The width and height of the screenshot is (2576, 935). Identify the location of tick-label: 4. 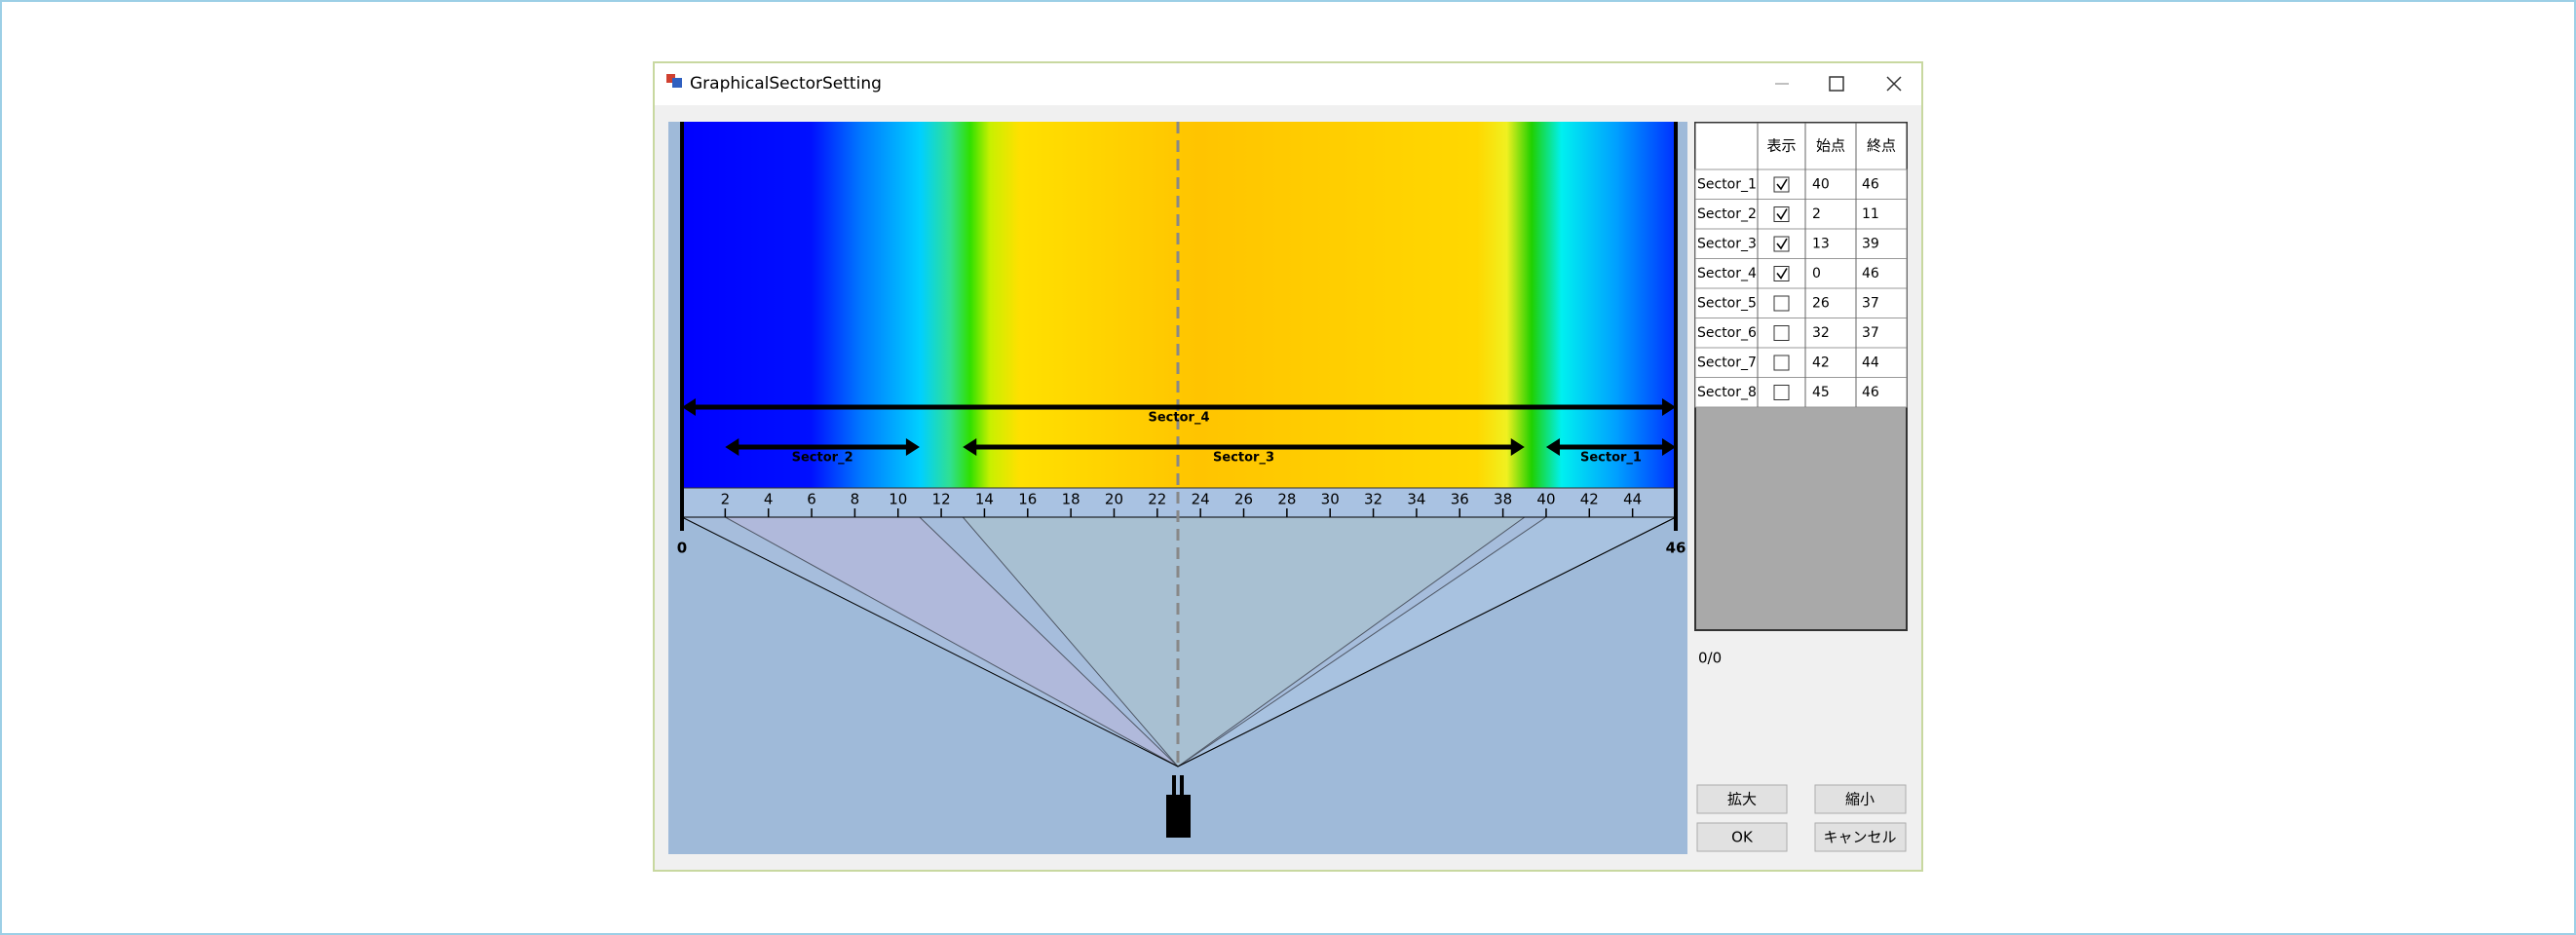
(769, 500).